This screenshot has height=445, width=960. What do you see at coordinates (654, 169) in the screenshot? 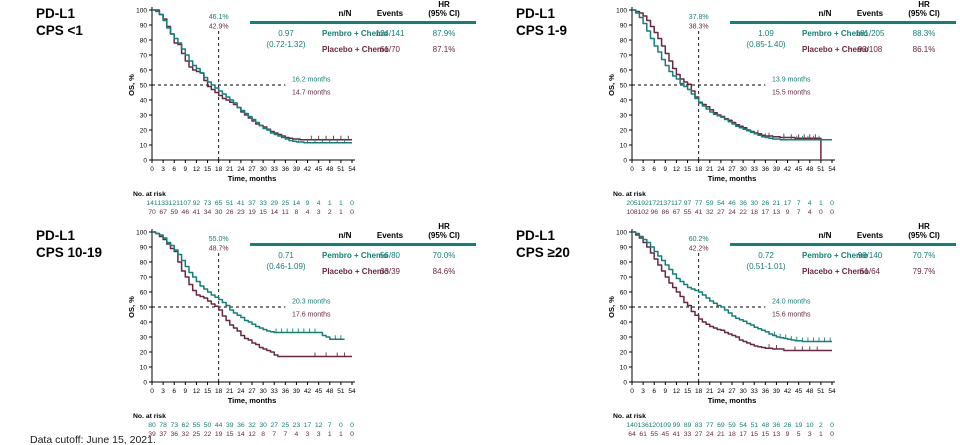
I see `svg-text: 6` at bounding box center [654, 169].